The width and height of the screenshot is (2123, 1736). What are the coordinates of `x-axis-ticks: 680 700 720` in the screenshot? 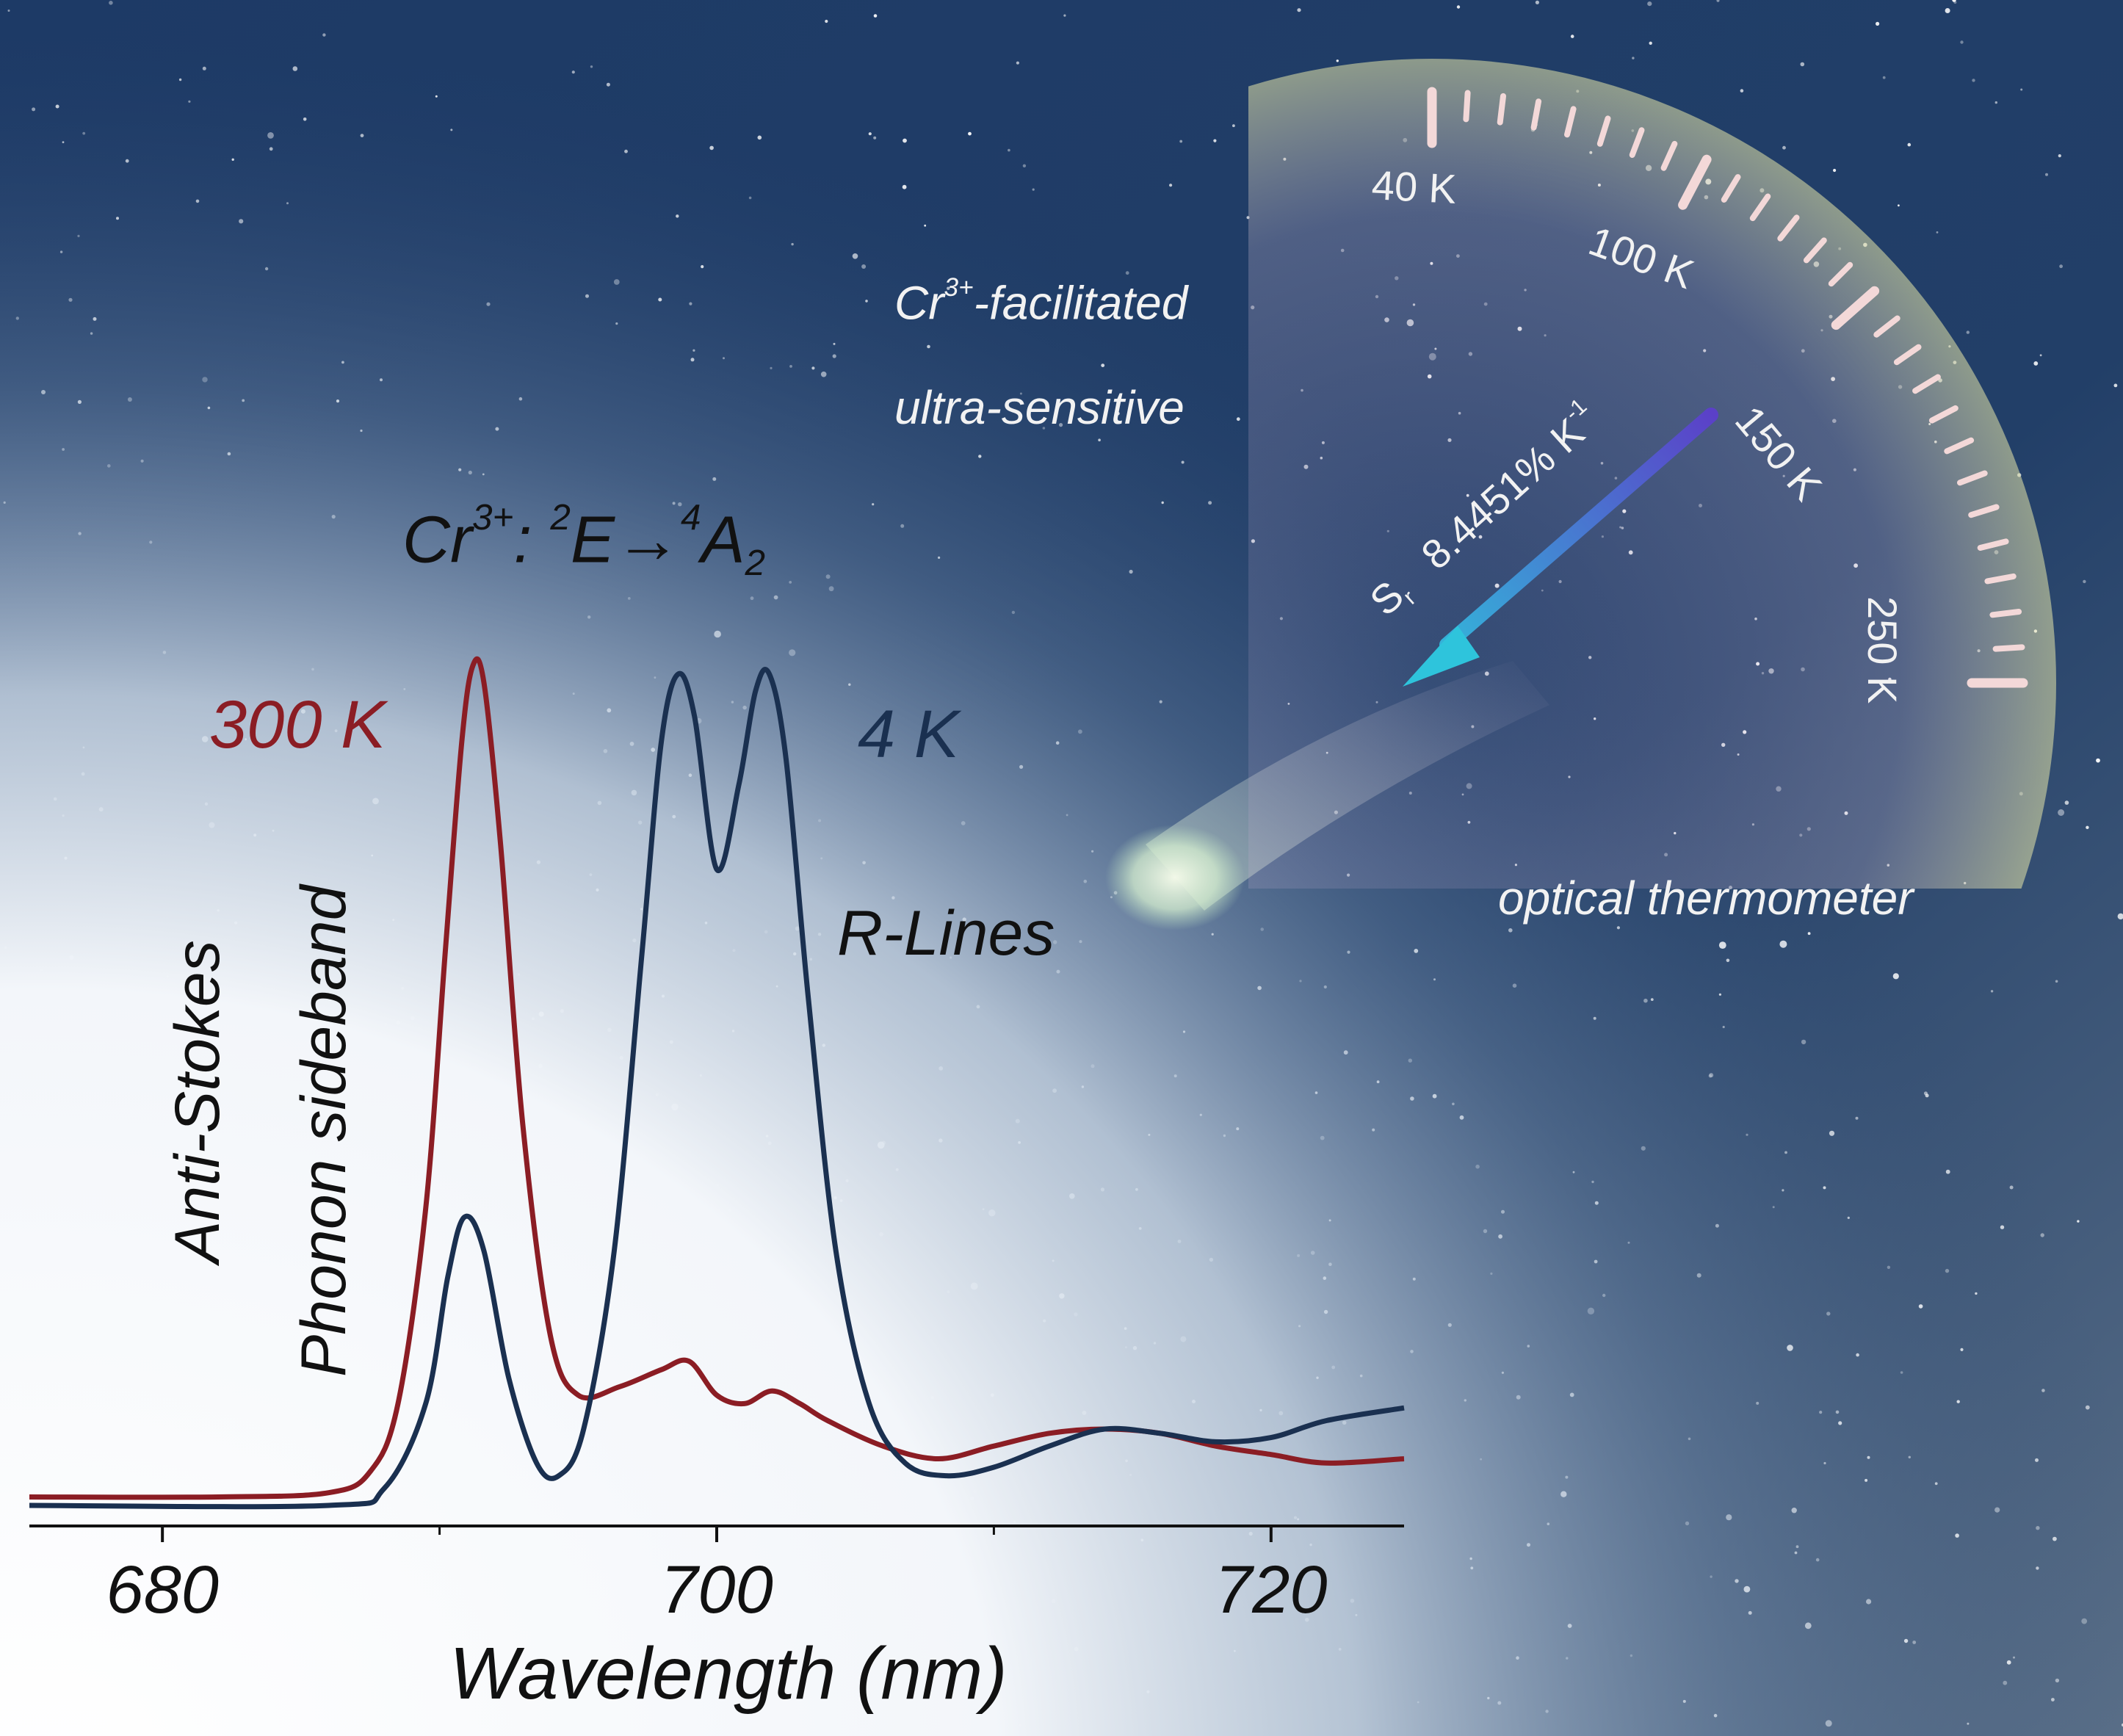 It's located at (717, 1576).